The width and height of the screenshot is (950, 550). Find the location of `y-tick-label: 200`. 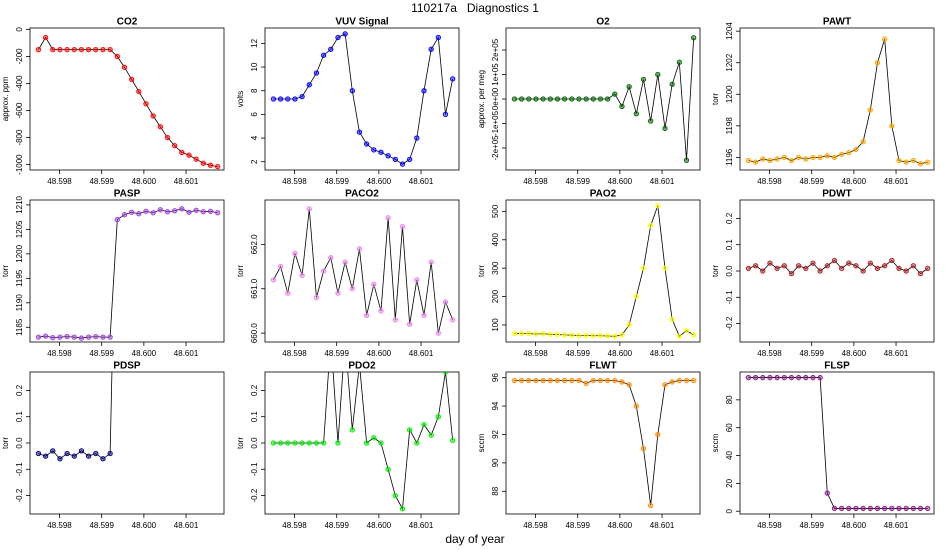

y-tick-label: 200 is located at coordinates (495, 296).